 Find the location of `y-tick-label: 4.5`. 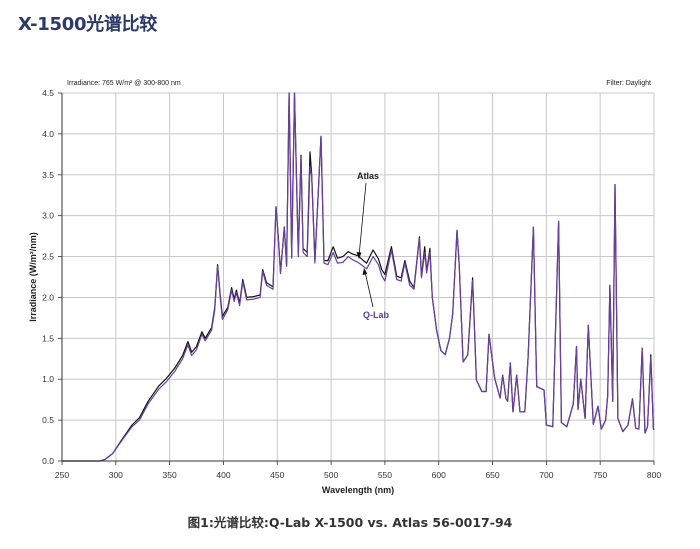

y-tick-label: 4.5 is located at coordinates (48, 93).